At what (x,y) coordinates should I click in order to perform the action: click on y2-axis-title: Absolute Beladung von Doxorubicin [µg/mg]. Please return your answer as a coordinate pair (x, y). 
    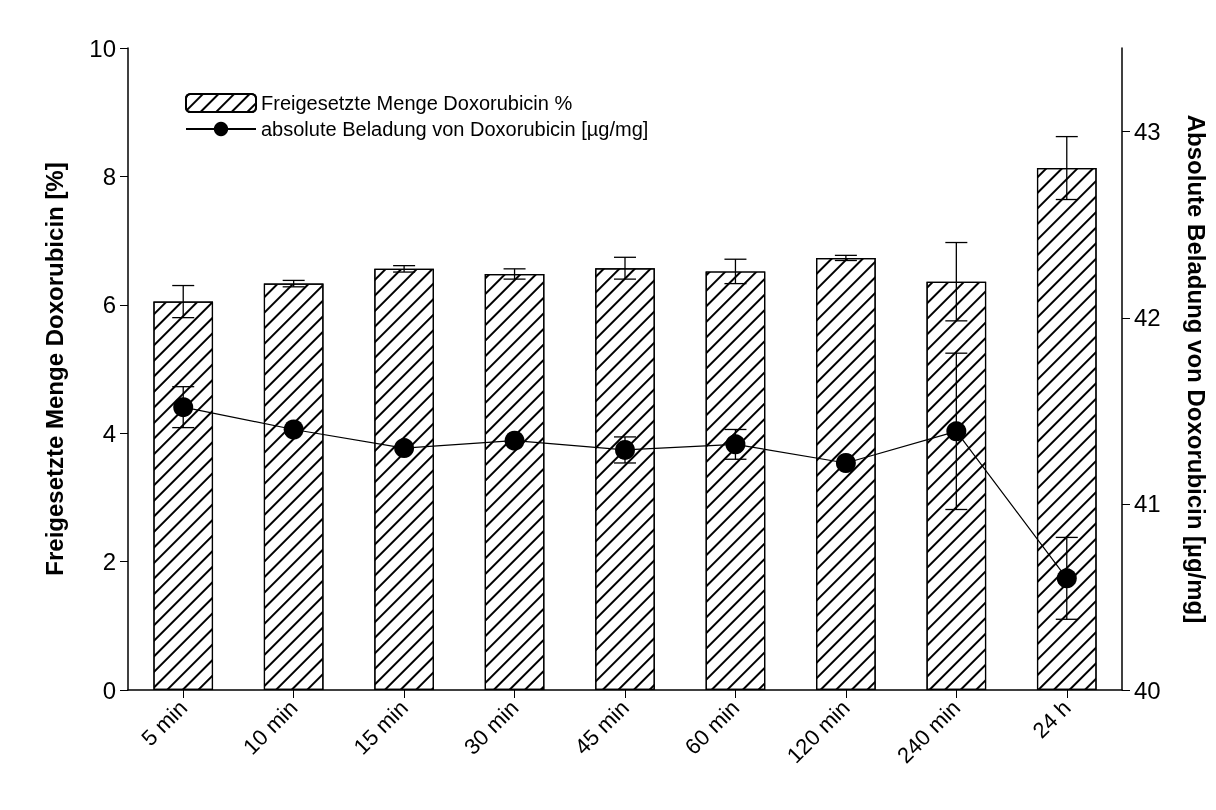
    Looking at the image, I should click on (1196, 369).